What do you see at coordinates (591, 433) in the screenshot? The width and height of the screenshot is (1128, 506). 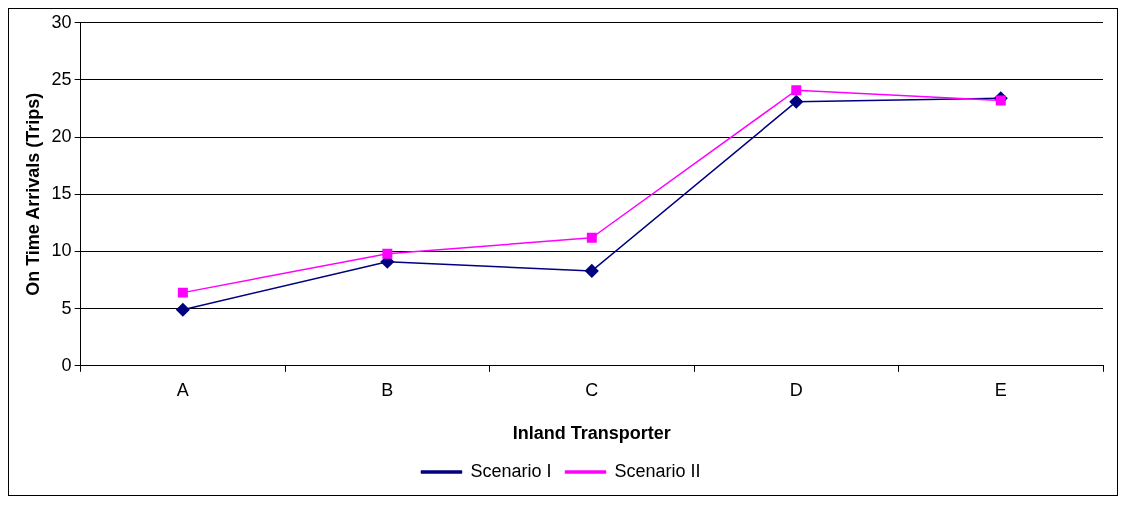 I see `x-axis-title: Inland Transporter` at bounding box center [591, 433].